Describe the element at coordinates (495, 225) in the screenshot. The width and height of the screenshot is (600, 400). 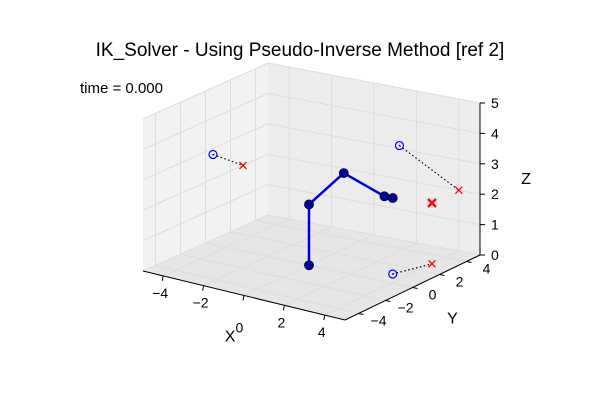
I see `z-tick-label: 1` at that location.